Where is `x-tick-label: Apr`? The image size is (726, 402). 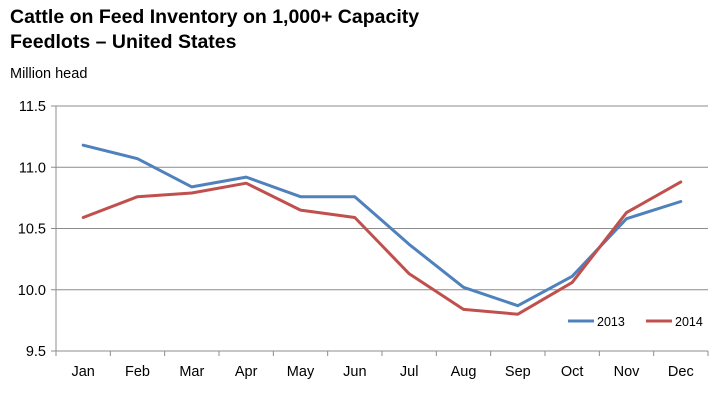 x-tick-label: Apr is located at coordinates (246, 372).